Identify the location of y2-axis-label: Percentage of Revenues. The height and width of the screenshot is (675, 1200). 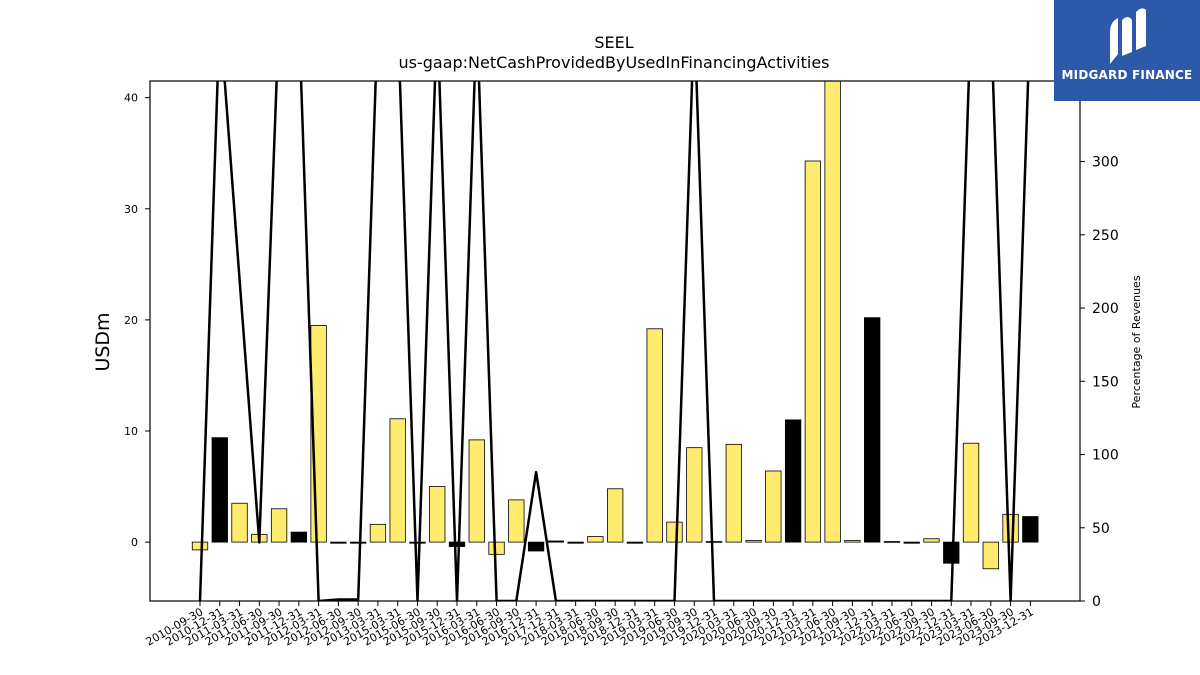
(1136, 341).